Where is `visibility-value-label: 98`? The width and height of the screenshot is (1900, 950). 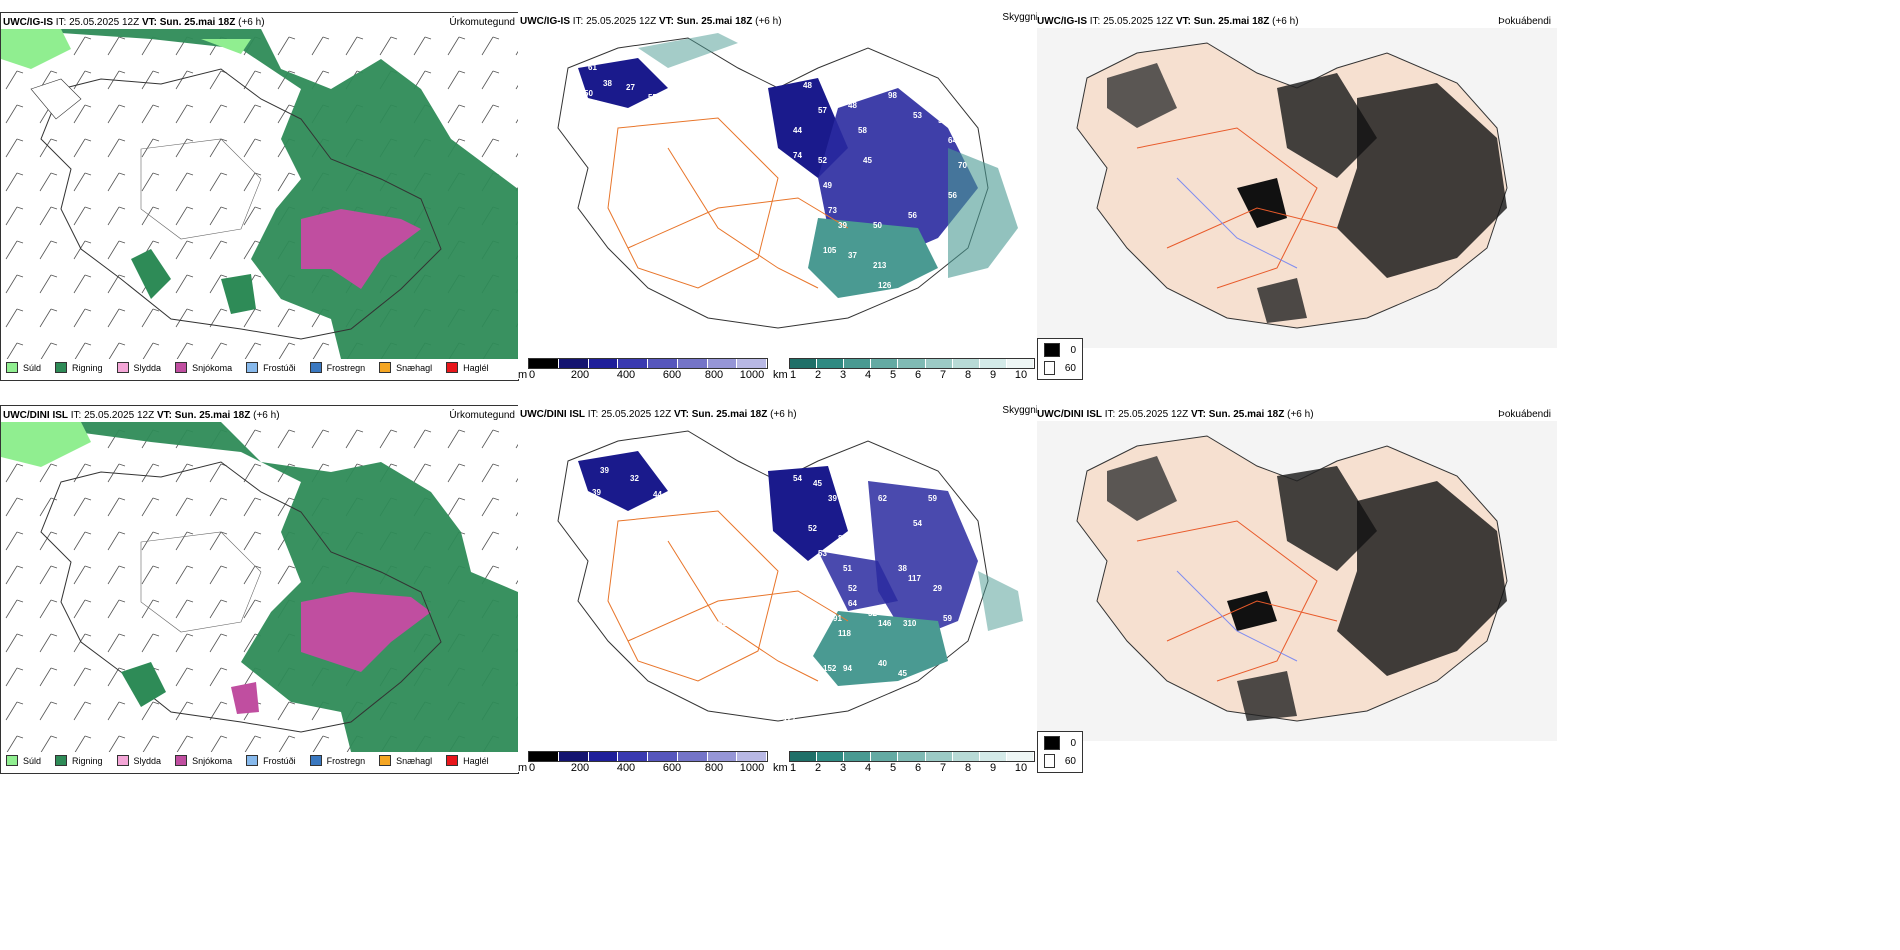
visibility-value-label: 98 is located at coordinates (892, 95).